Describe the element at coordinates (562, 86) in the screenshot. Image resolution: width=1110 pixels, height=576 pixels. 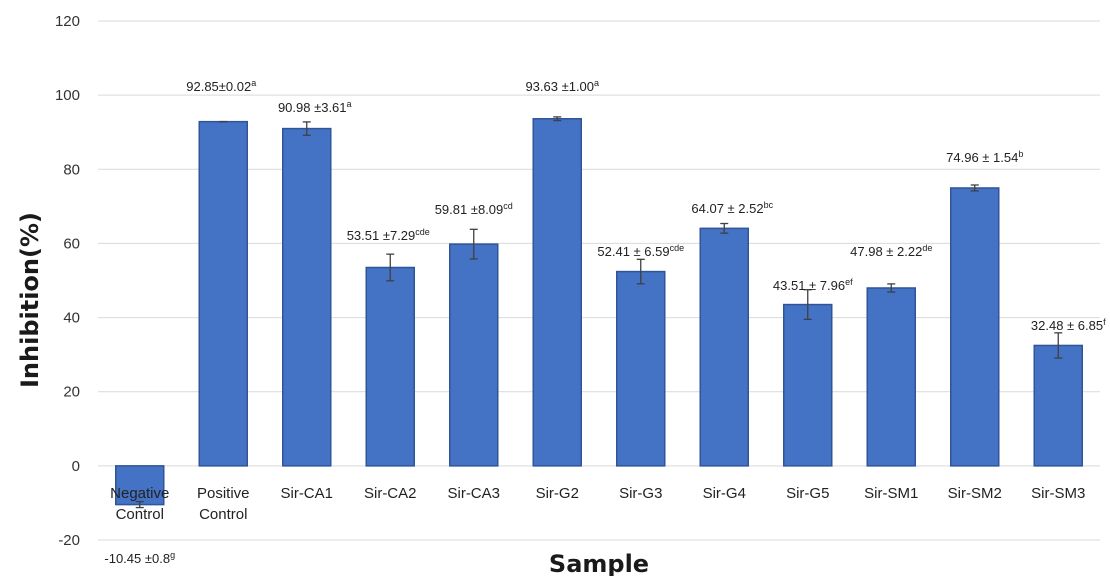
I see `data-label: 93.63 ±1.00a` at that location.